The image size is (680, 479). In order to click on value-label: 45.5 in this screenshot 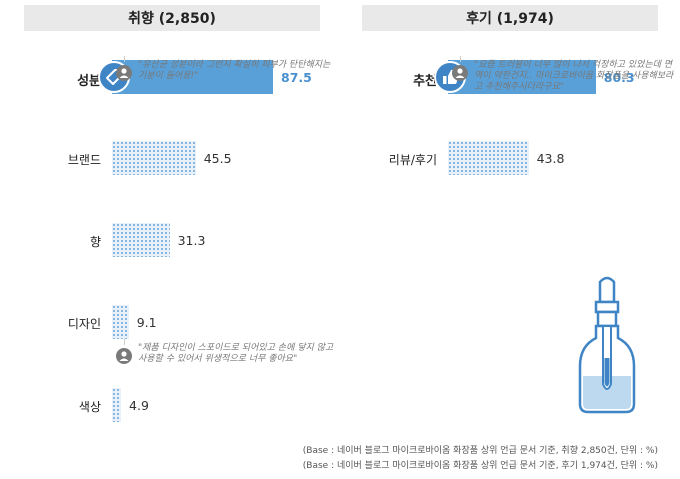, I will do `click(217, 158)`.